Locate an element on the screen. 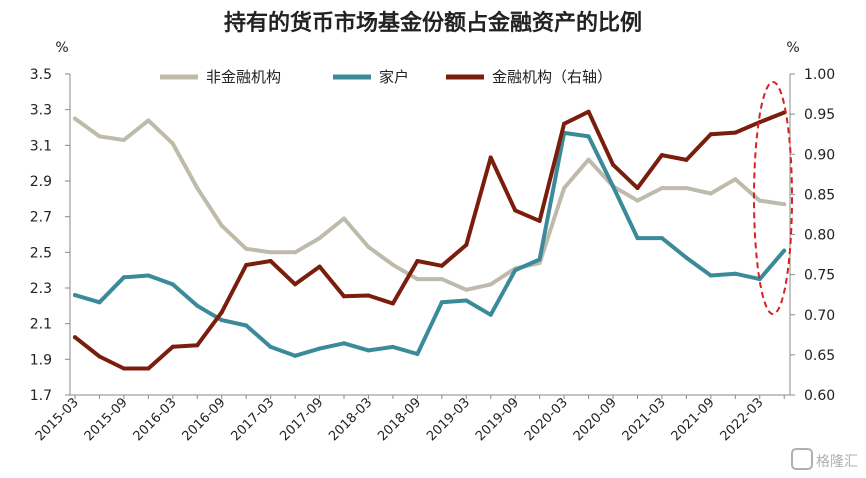  y-left-tick-label: 2.7 is located at coordinates (41, 218).